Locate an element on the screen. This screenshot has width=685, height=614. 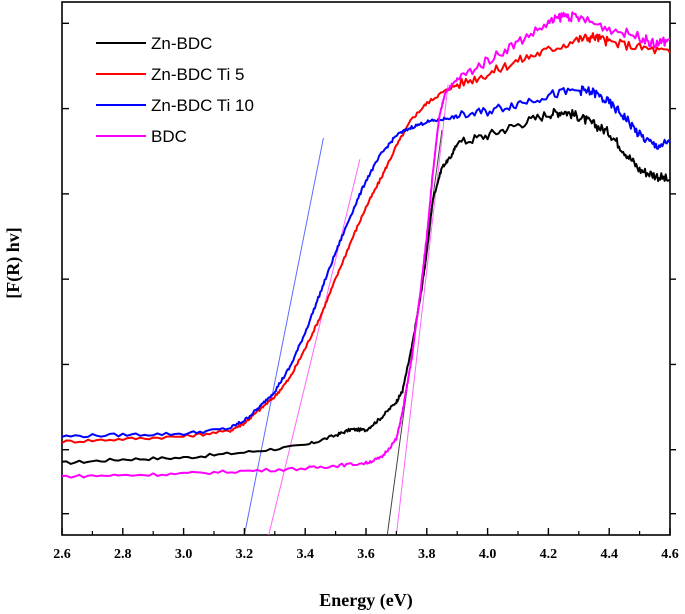
x-tick-label: 3.2 is located at coordinates (245, 554).